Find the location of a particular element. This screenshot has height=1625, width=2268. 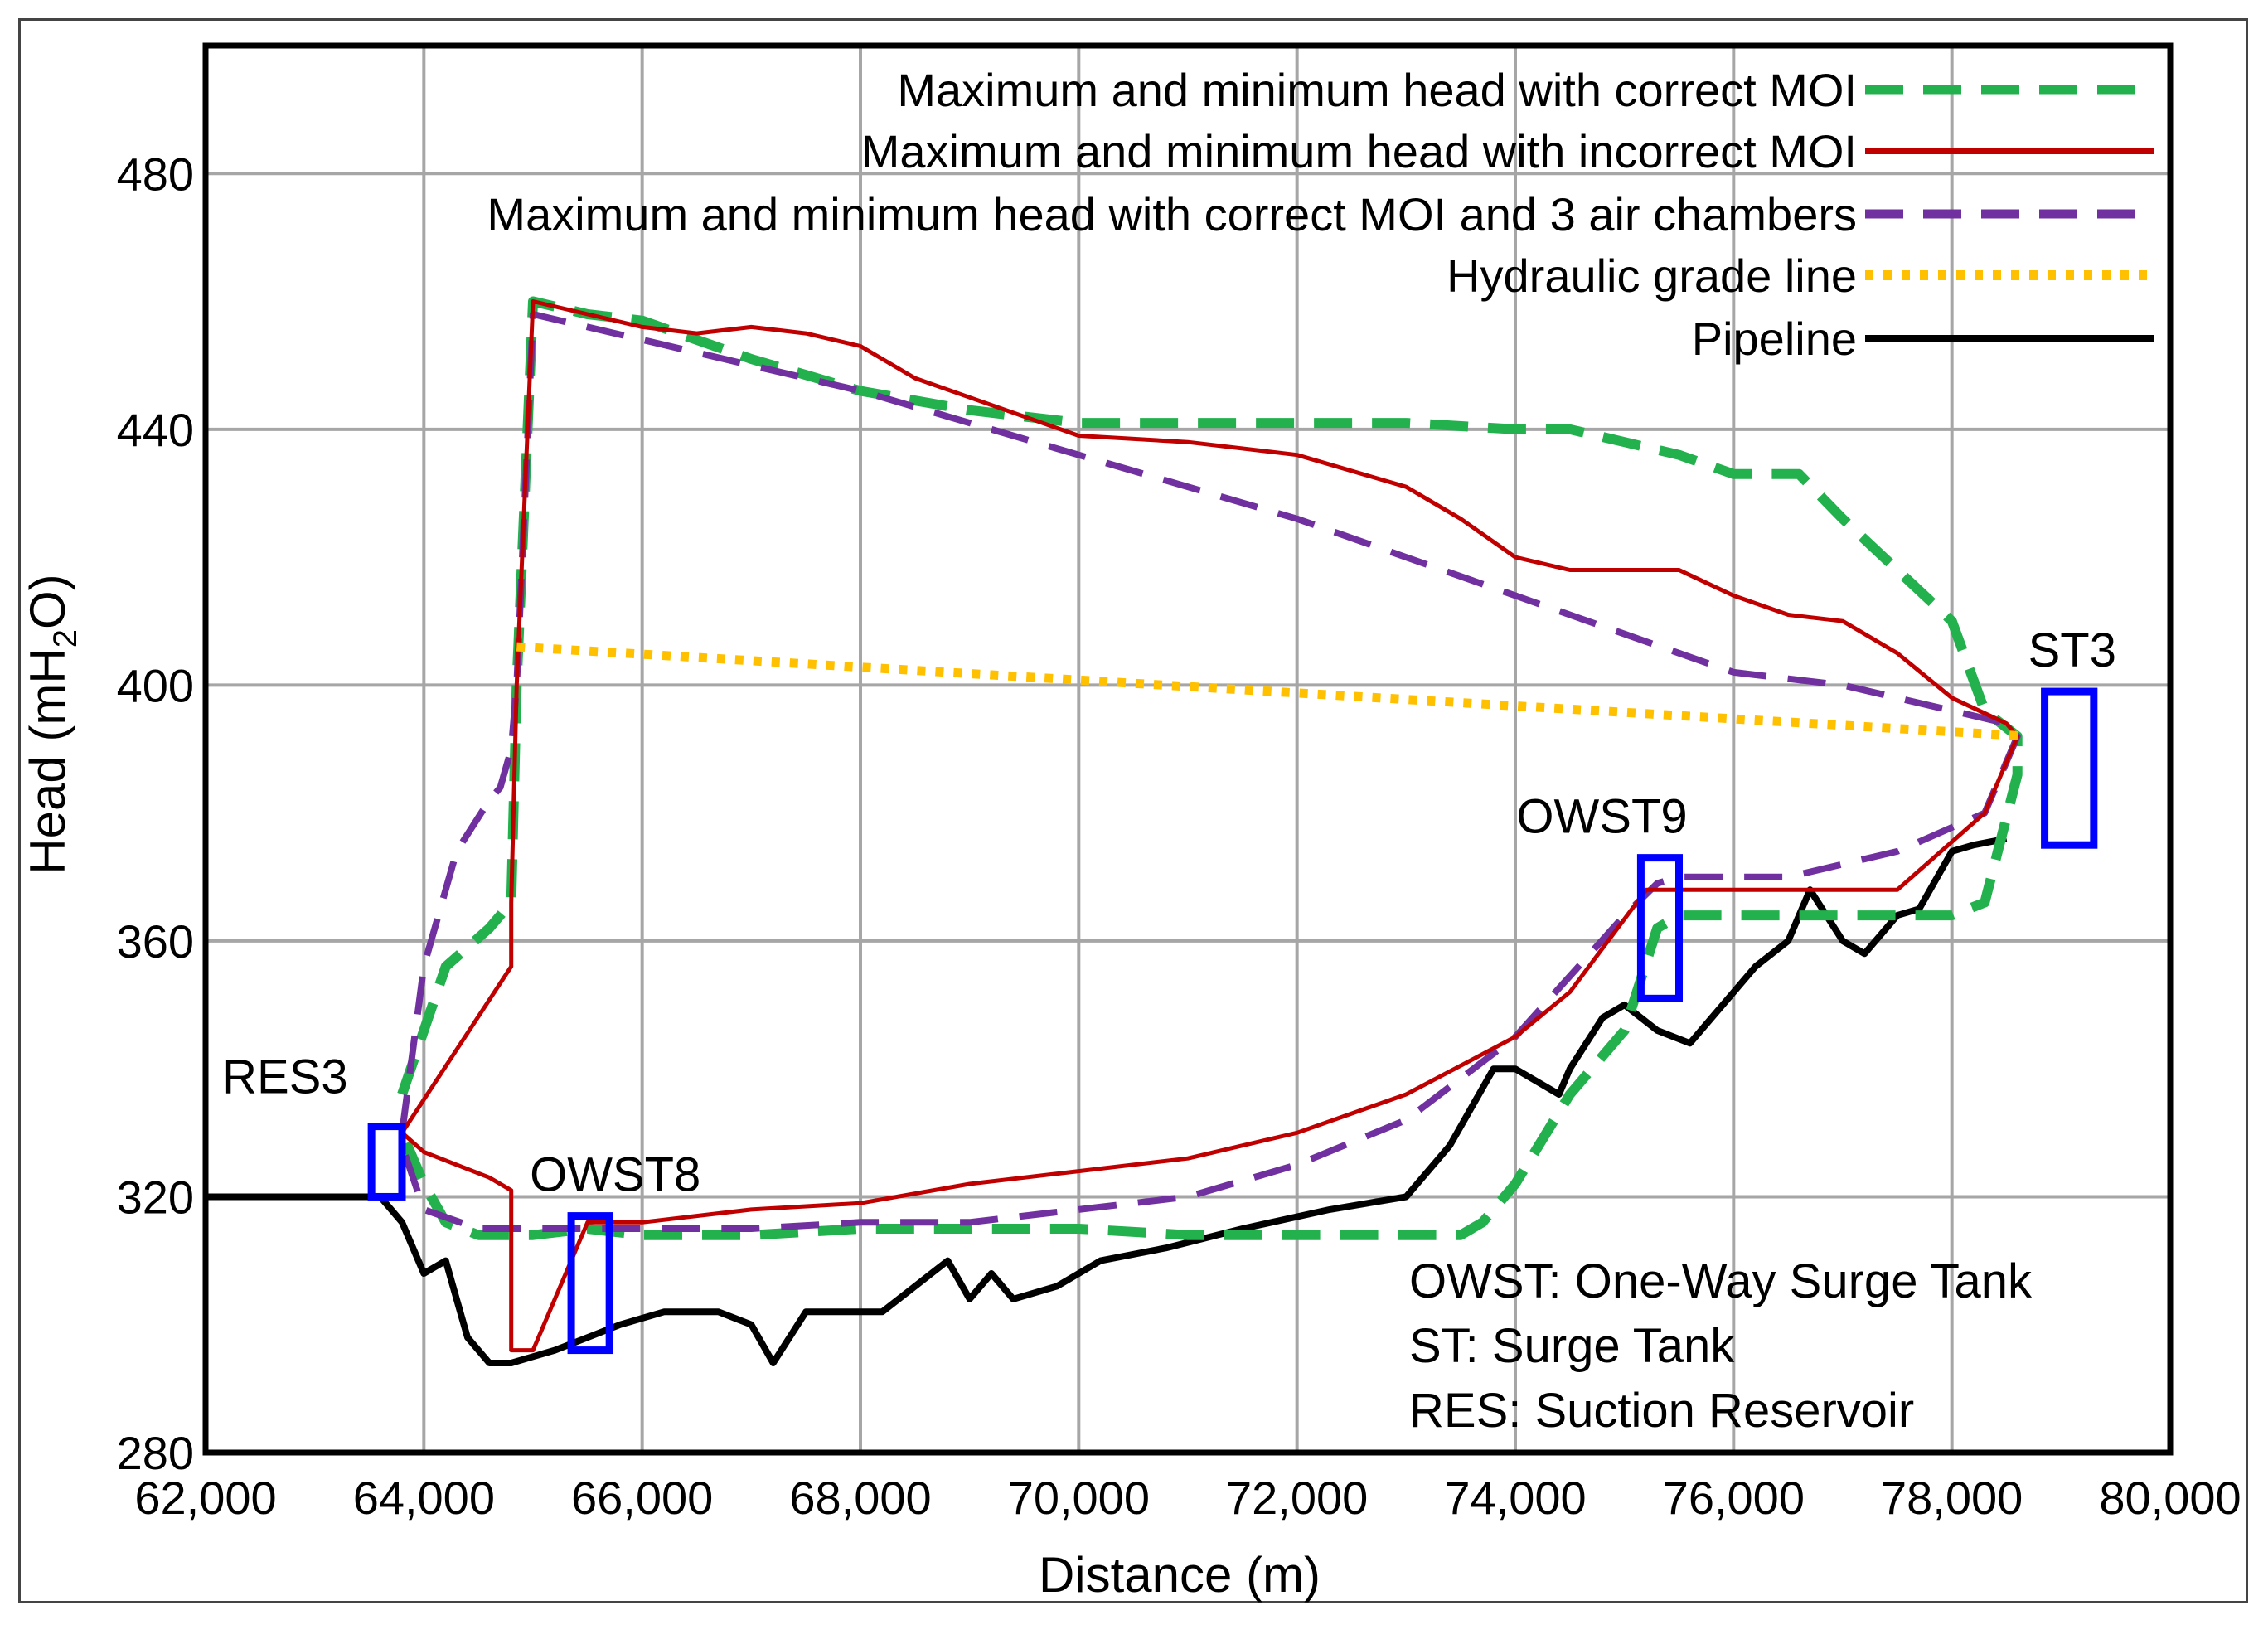

x-tick-label: 74,000 is located at coordinates (1515, 1498).